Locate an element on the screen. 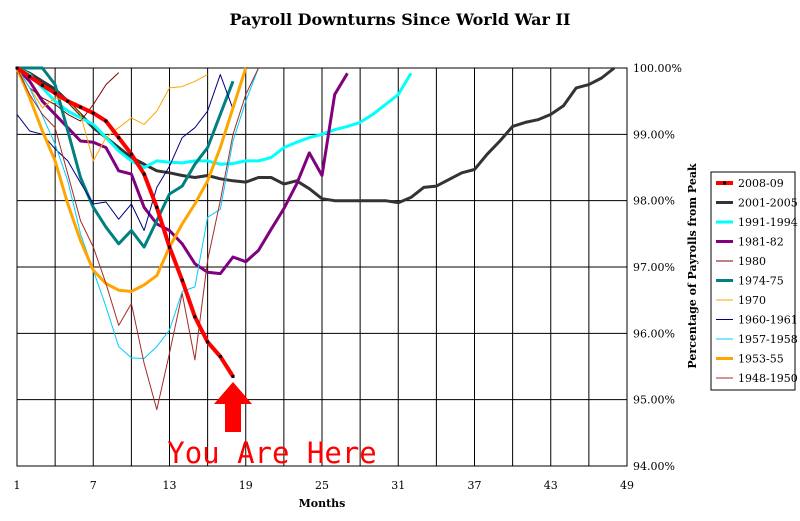  legend-label: 1981-82 is located at coordinates (761, 242).